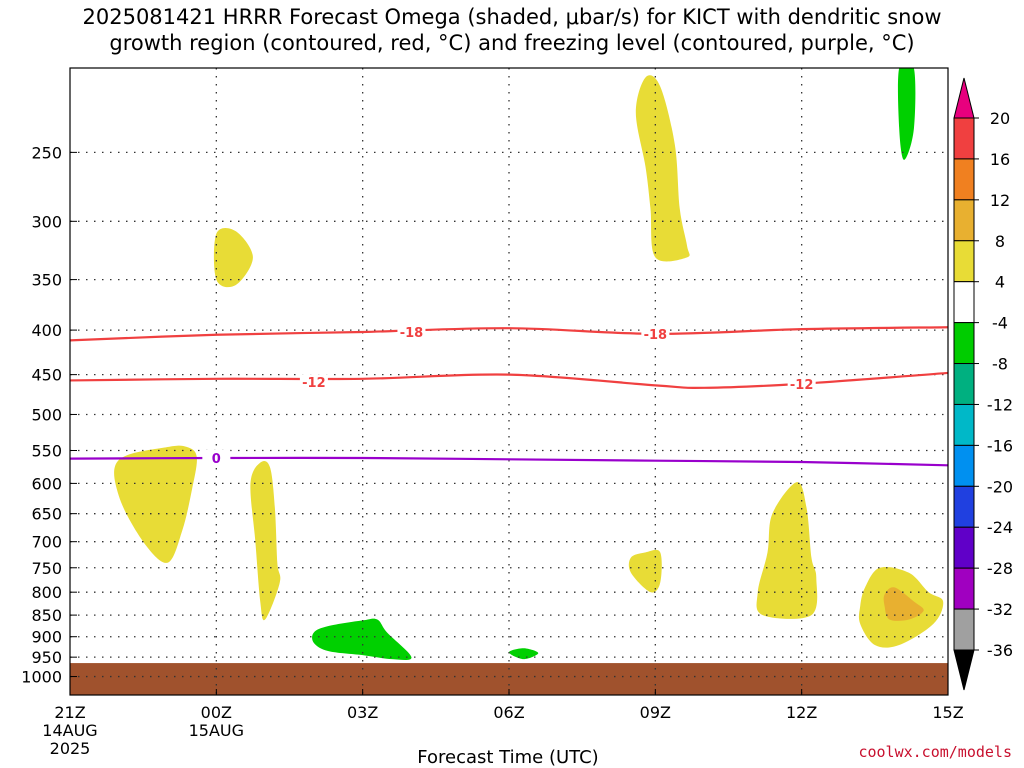 Image resolution: width=1024 pixels, height=768 pixels. What do you see at coordinates (964, 98) in the screenshot?
I see `colorbar-top-triangle` at bounding box center [964, 98].